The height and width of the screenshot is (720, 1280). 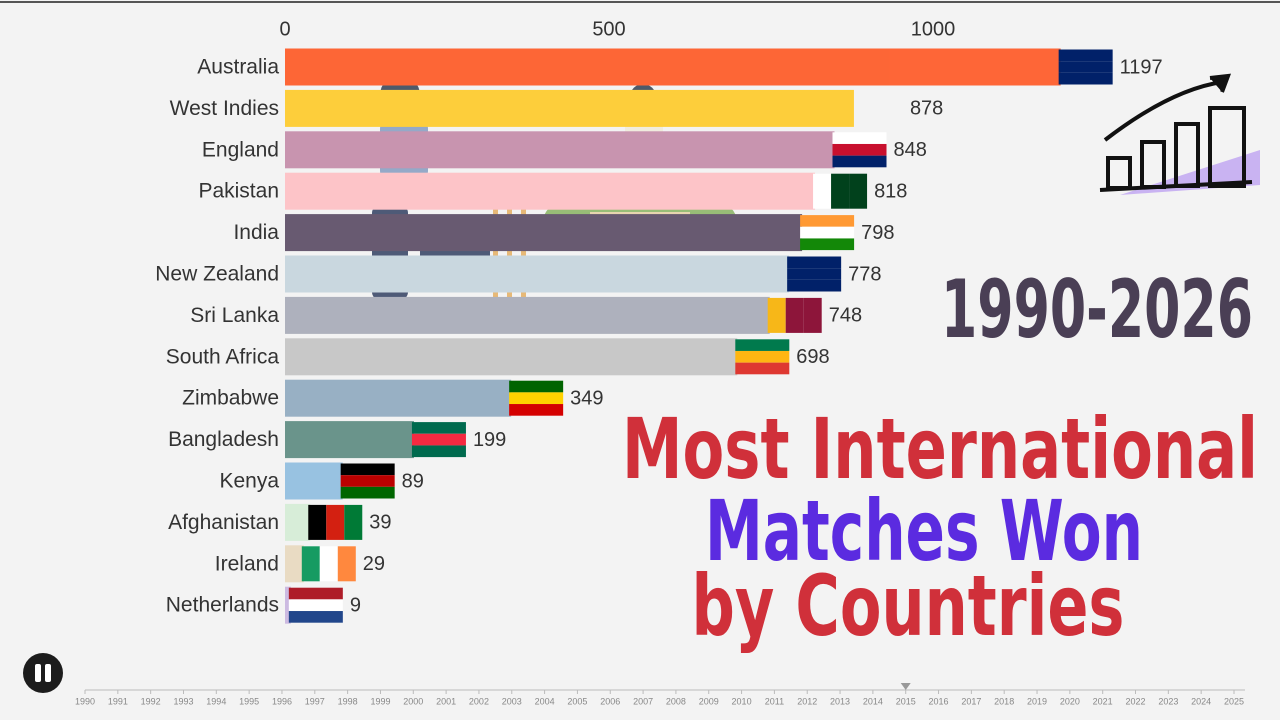 What do you see at coordinates (971, 701) in the screenshot?
I see `timeline-year: 2017` at bounding box center [971, 701].